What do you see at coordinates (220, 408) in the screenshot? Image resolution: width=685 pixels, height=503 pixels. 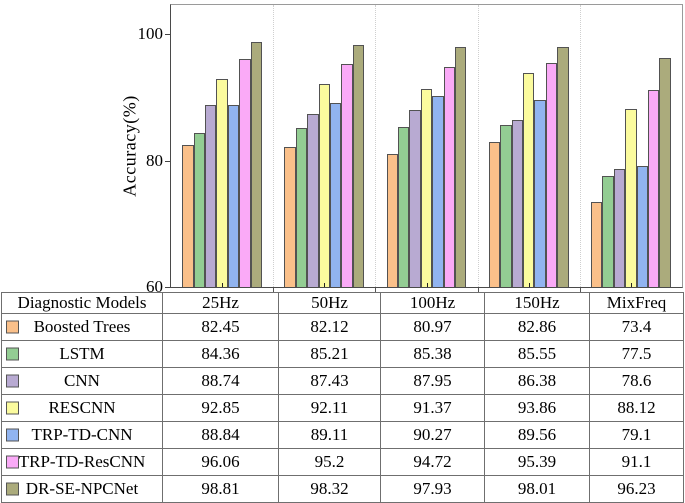 I see `accuracy-value-cell: 92.85` at bounding box center [220, 408].